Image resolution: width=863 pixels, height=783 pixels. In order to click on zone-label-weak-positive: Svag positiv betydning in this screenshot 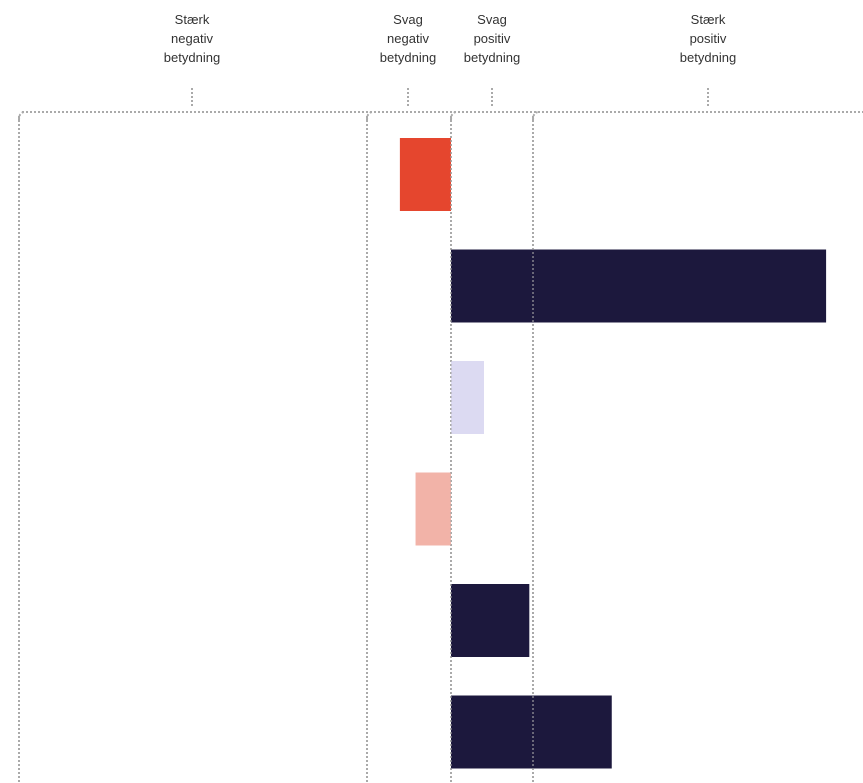, I will do `click(492, 38)`.